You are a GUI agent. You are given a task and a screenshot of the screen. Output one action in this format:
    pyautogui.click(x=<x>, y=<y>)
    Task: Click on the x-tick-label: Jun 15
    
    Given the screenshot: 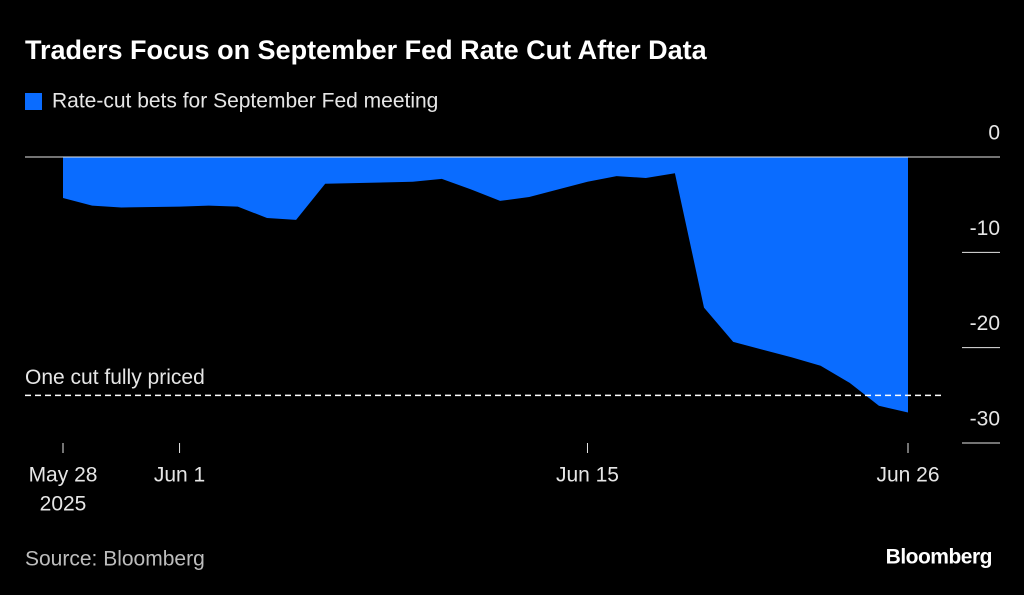 What is the action you would take?
    pyautogui.click(x=587, y=475)
    